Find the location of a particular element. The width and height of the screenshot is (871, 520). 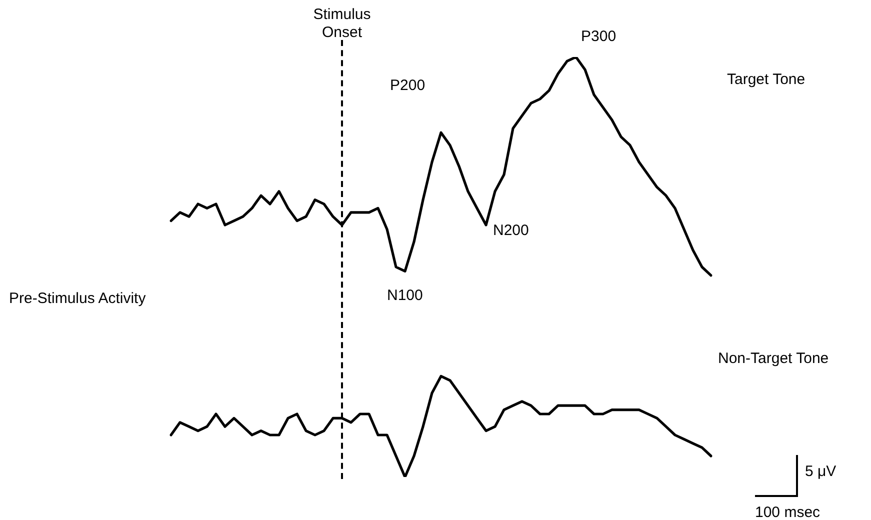

annotation: N200 is located at coordinates (511, 231).